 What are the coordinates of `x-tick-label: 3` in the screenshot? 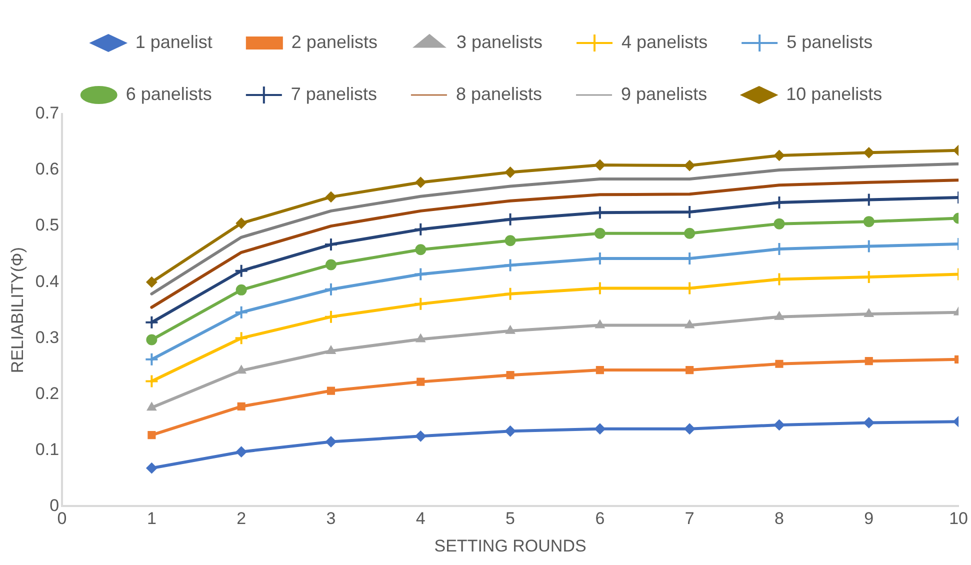 It's located at (331, 518).